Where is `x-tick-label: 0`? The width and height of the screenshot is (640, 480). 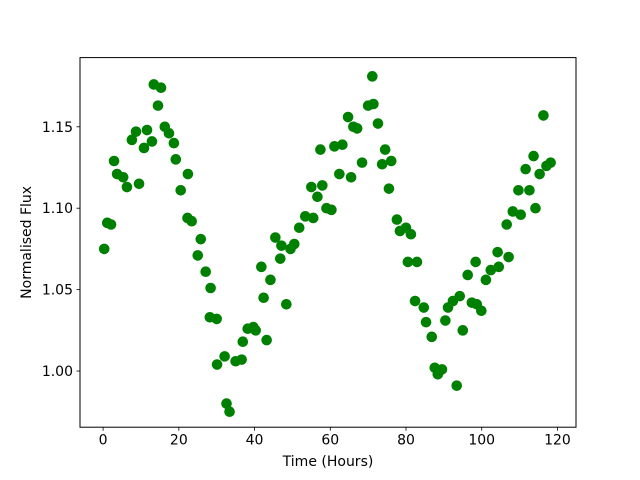
x-tick-label: 0 is located at coordinates (103, 441).